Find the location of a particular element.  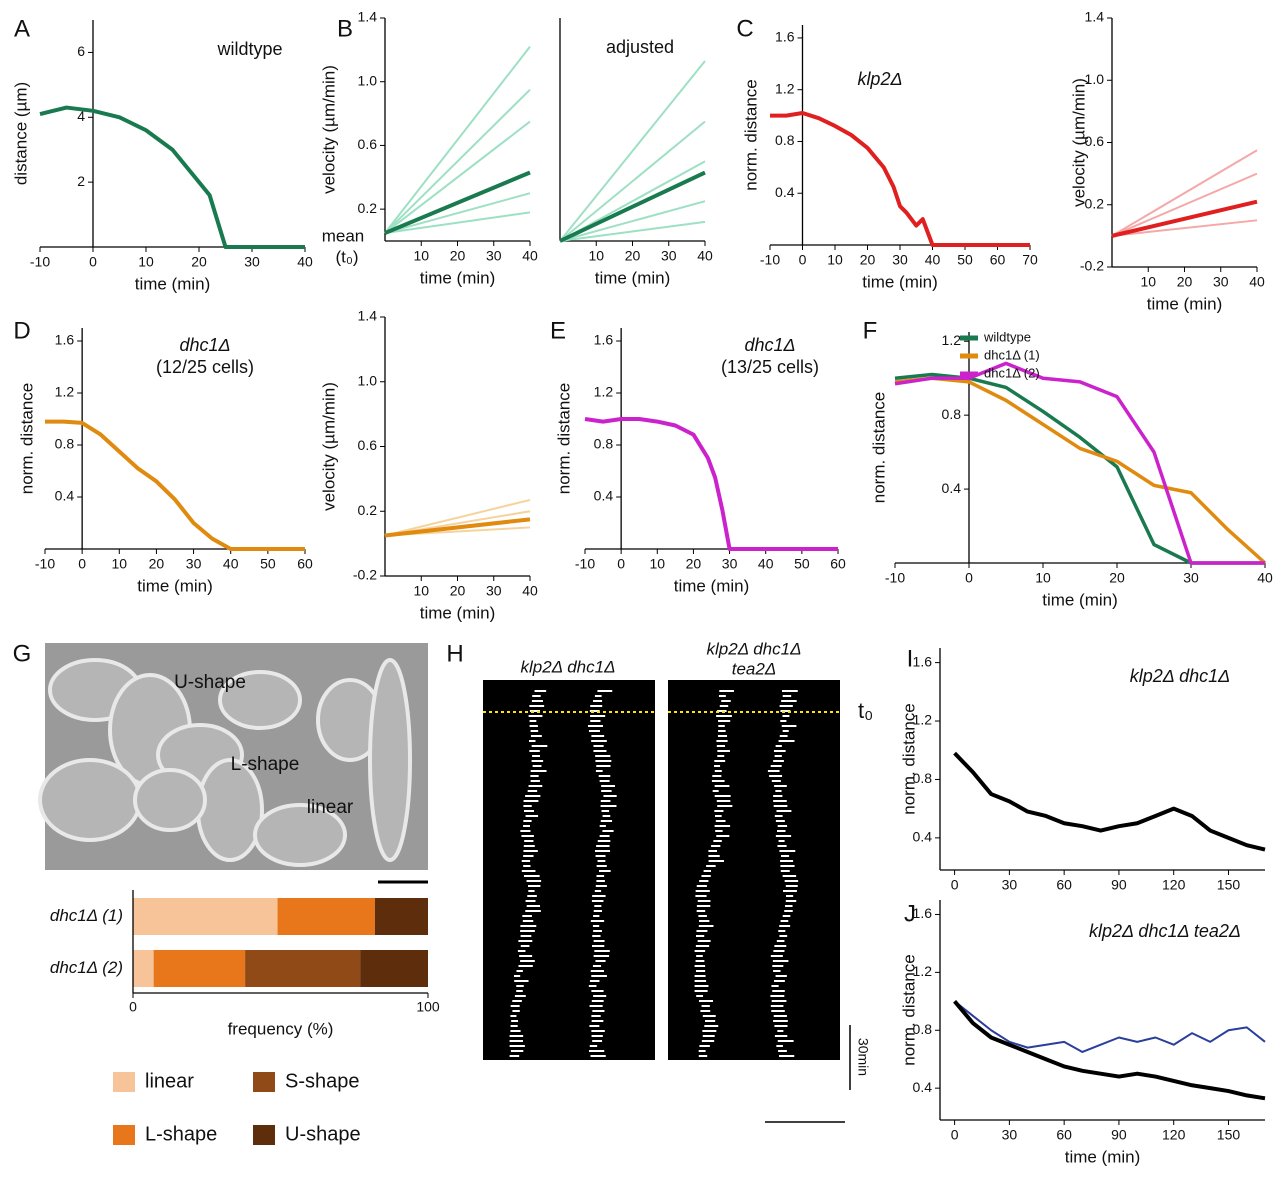

legend-label: dhc1Δ (2) is located at coordinates (1012, 372).